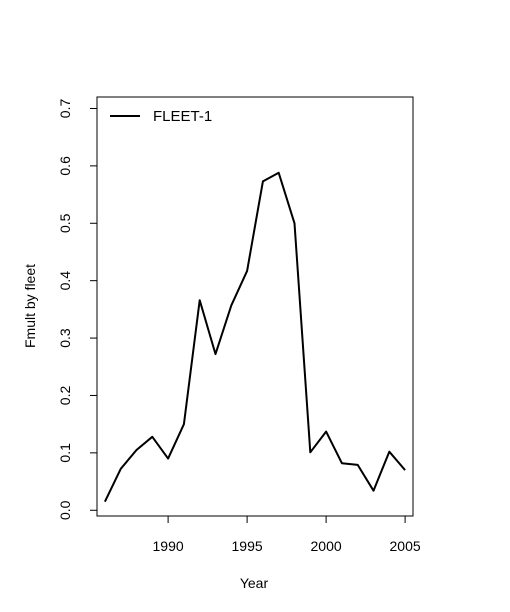 The image size is (510, 612). I want to click on x-tick-label: 2000, so click(326, 546).